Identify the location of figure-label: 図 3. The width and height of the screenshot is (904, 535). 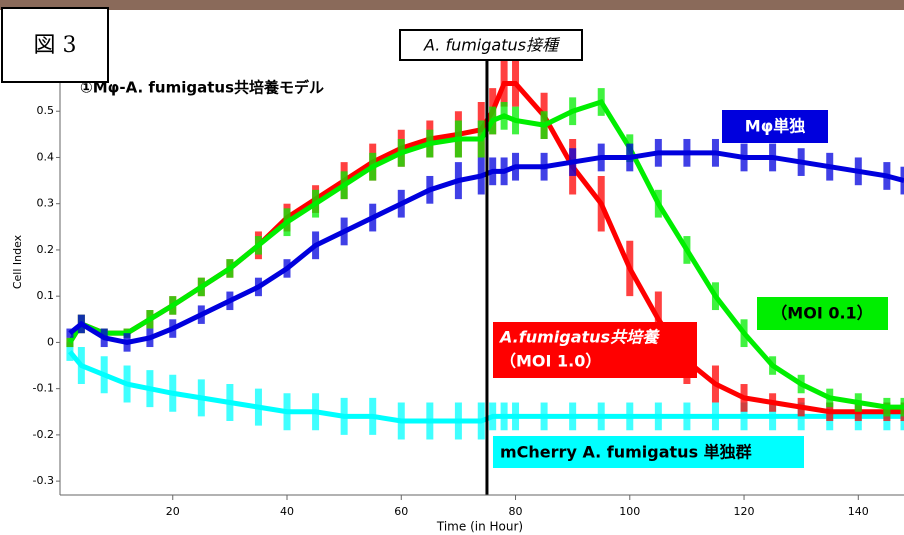
(55, 45).